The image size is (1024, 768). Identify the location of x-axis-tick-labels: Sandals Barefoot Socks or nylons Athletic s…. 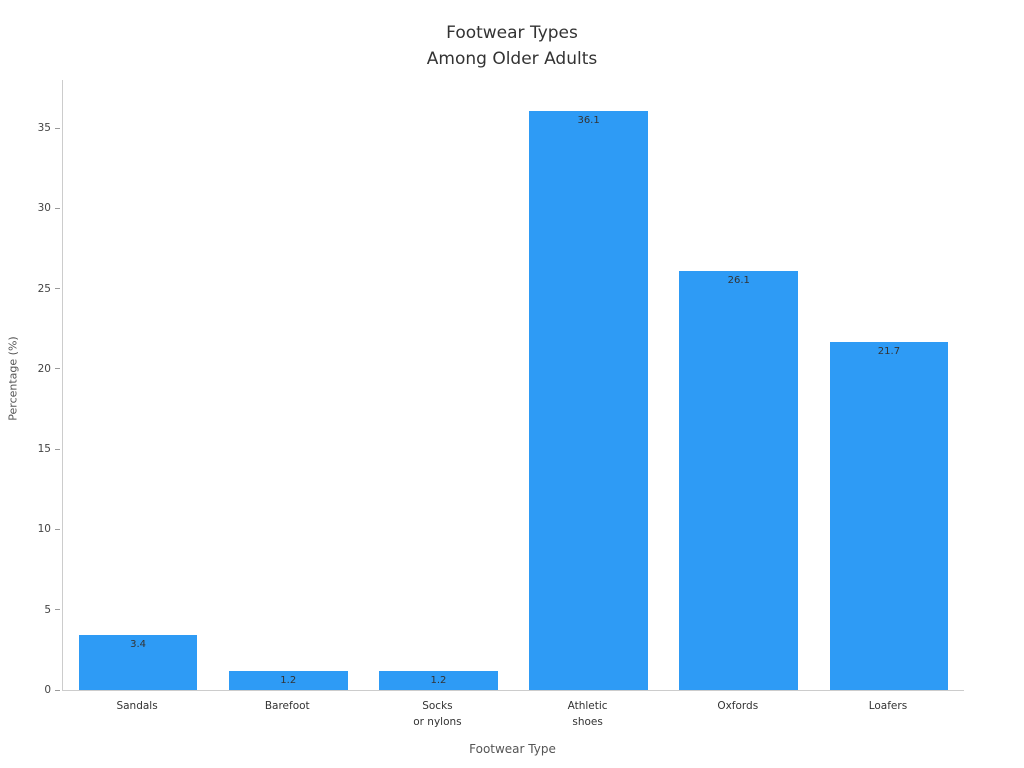
(512, 714).